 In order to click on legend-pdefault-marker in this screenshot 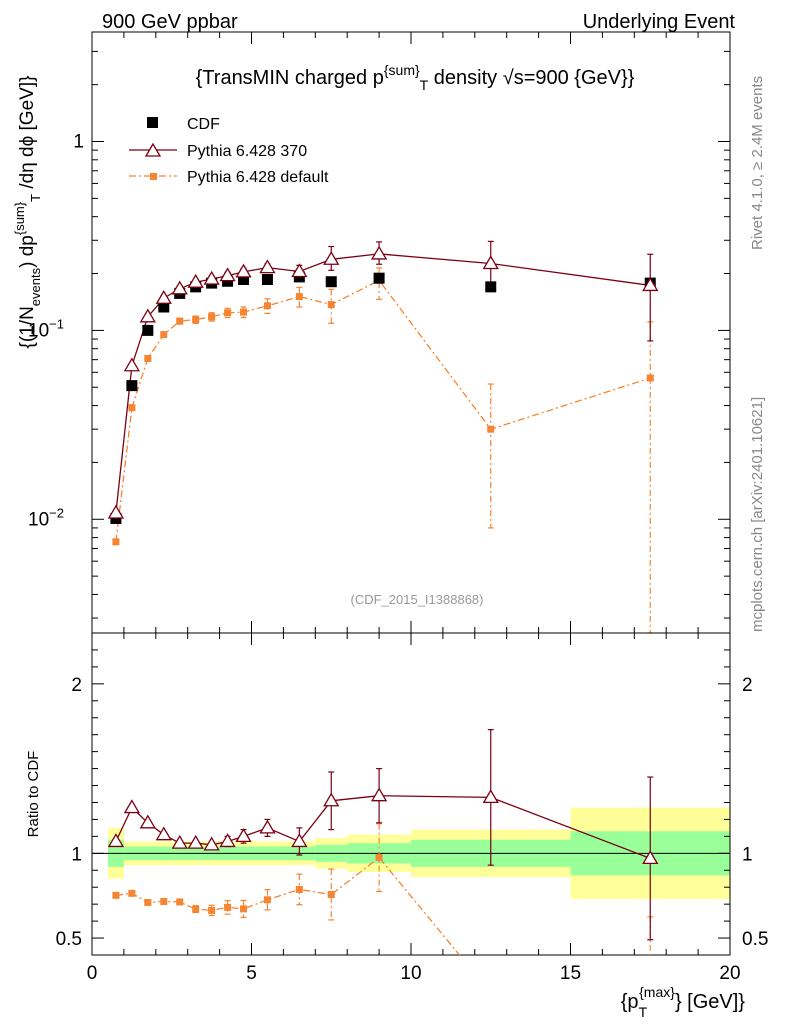, I will do `click(153, 176)`.